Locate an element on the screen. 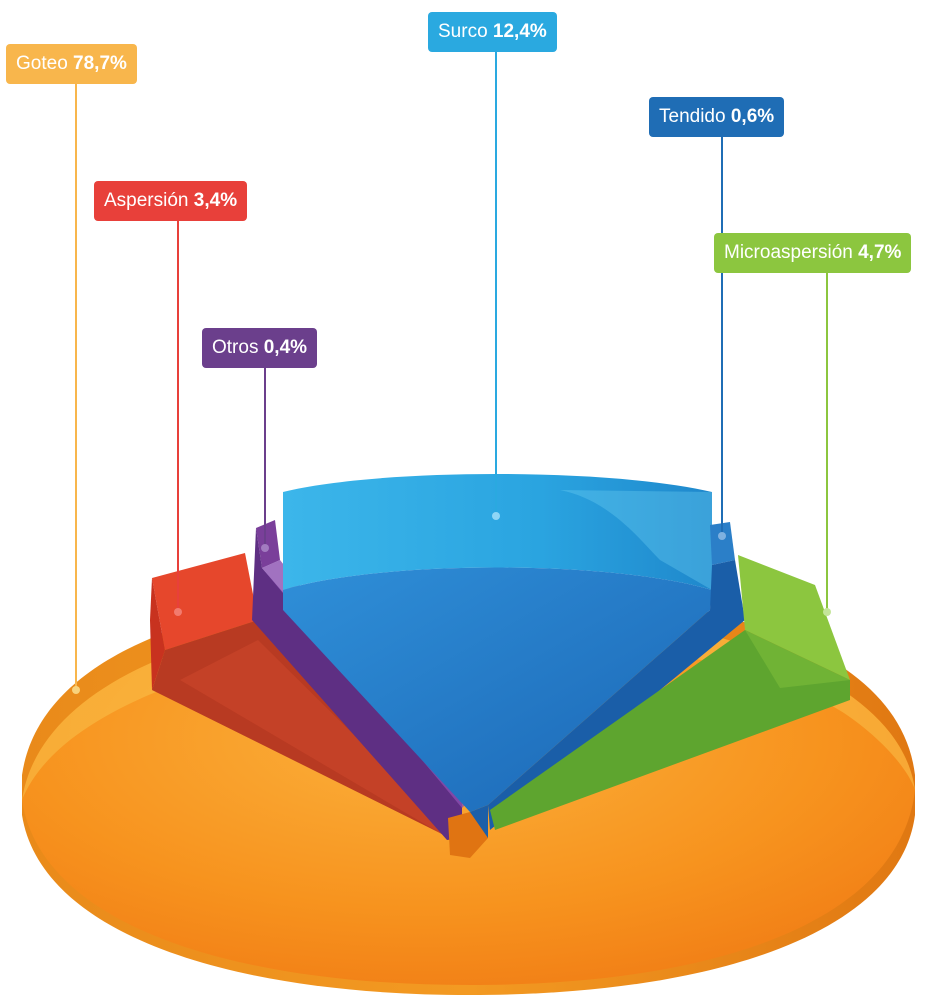  label-surco-name: Surco is located at coordinates (463, 31).